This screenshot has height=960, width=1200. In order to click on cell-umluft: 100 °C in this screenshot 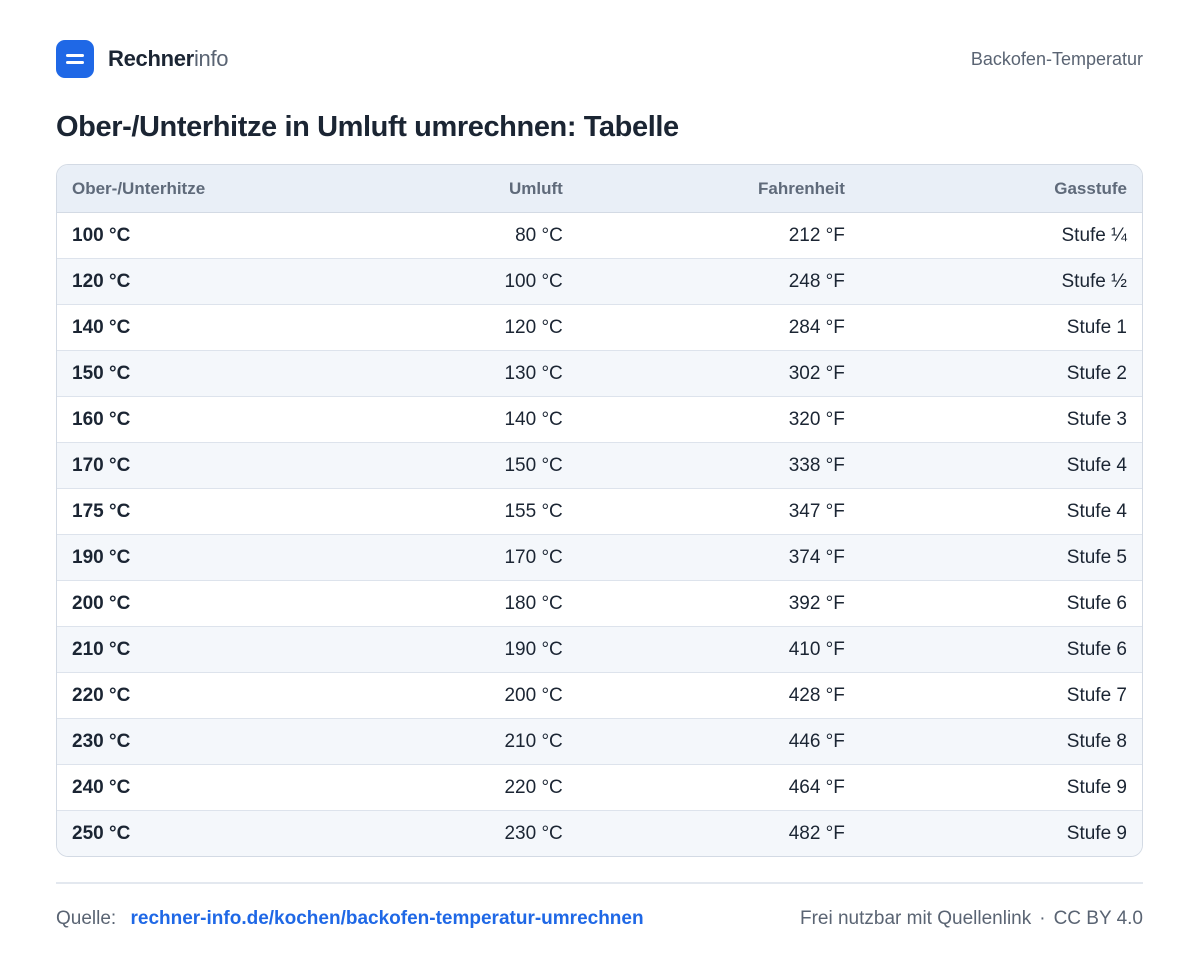, I will do `click(469, 281)`.